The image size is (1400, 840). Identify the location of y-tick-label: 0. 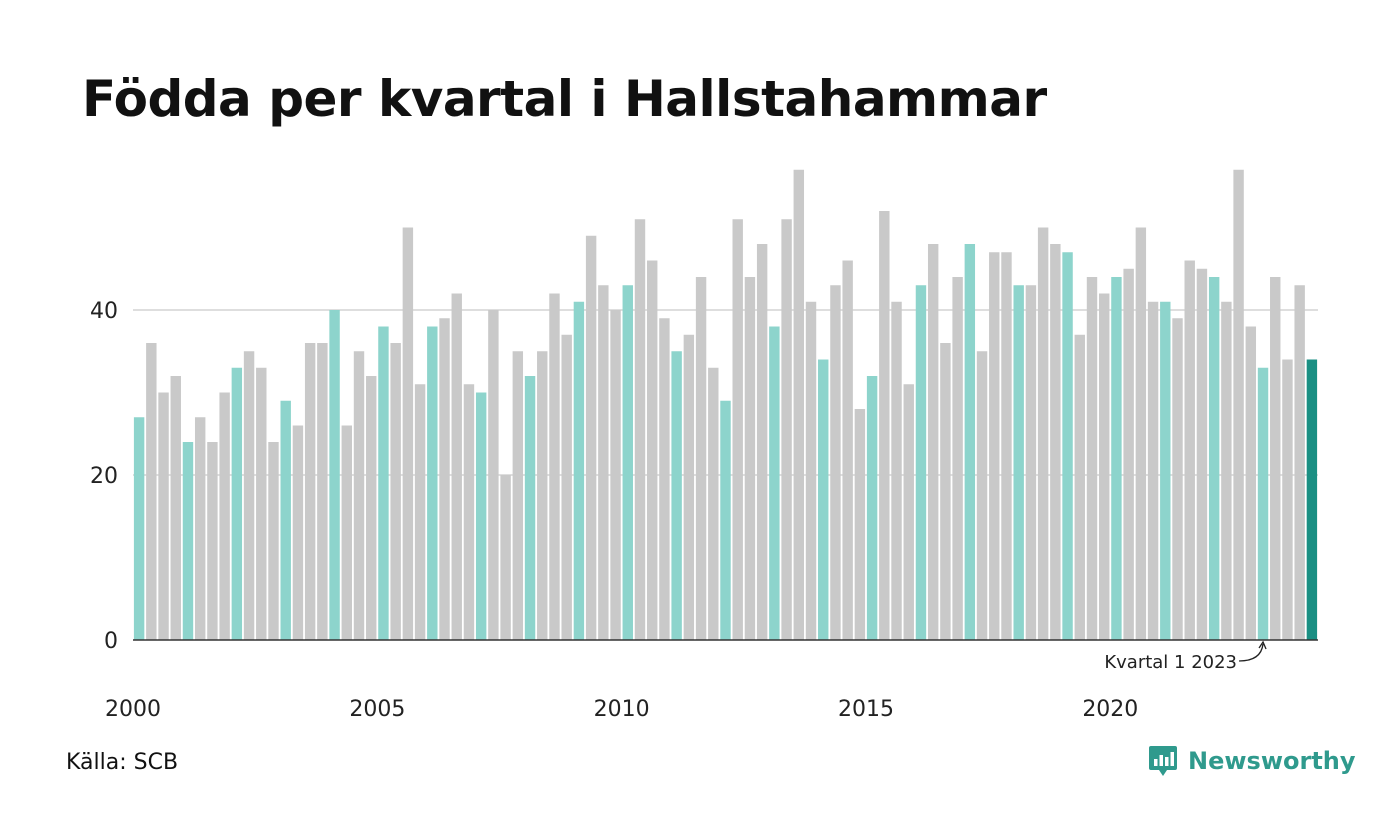
(111, 641).